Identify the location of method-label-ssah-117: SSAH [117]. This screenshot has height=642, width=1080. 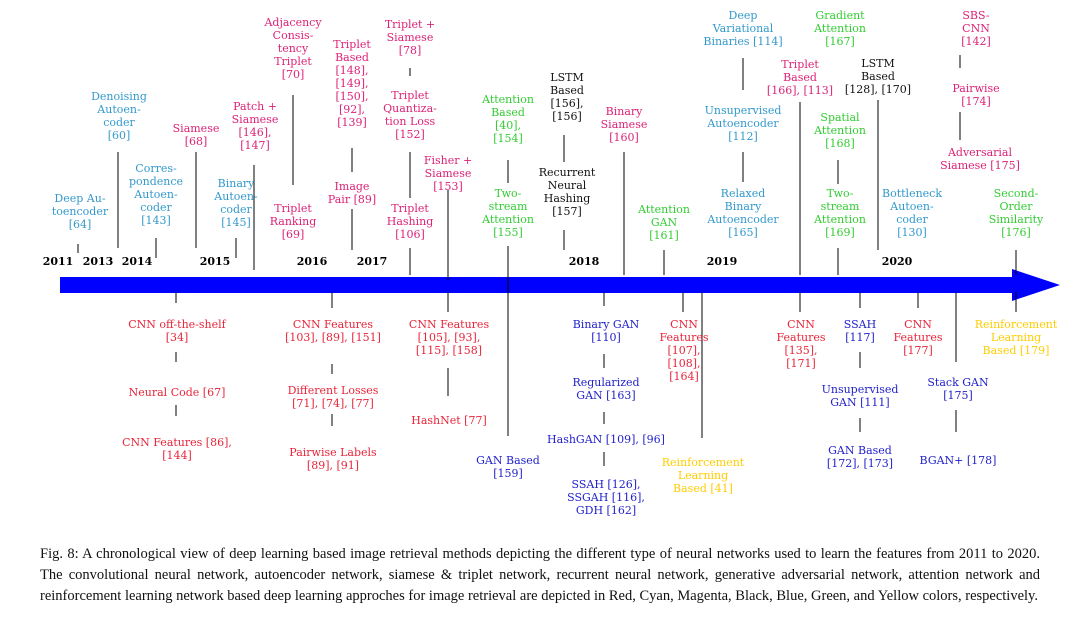
(860, 331).